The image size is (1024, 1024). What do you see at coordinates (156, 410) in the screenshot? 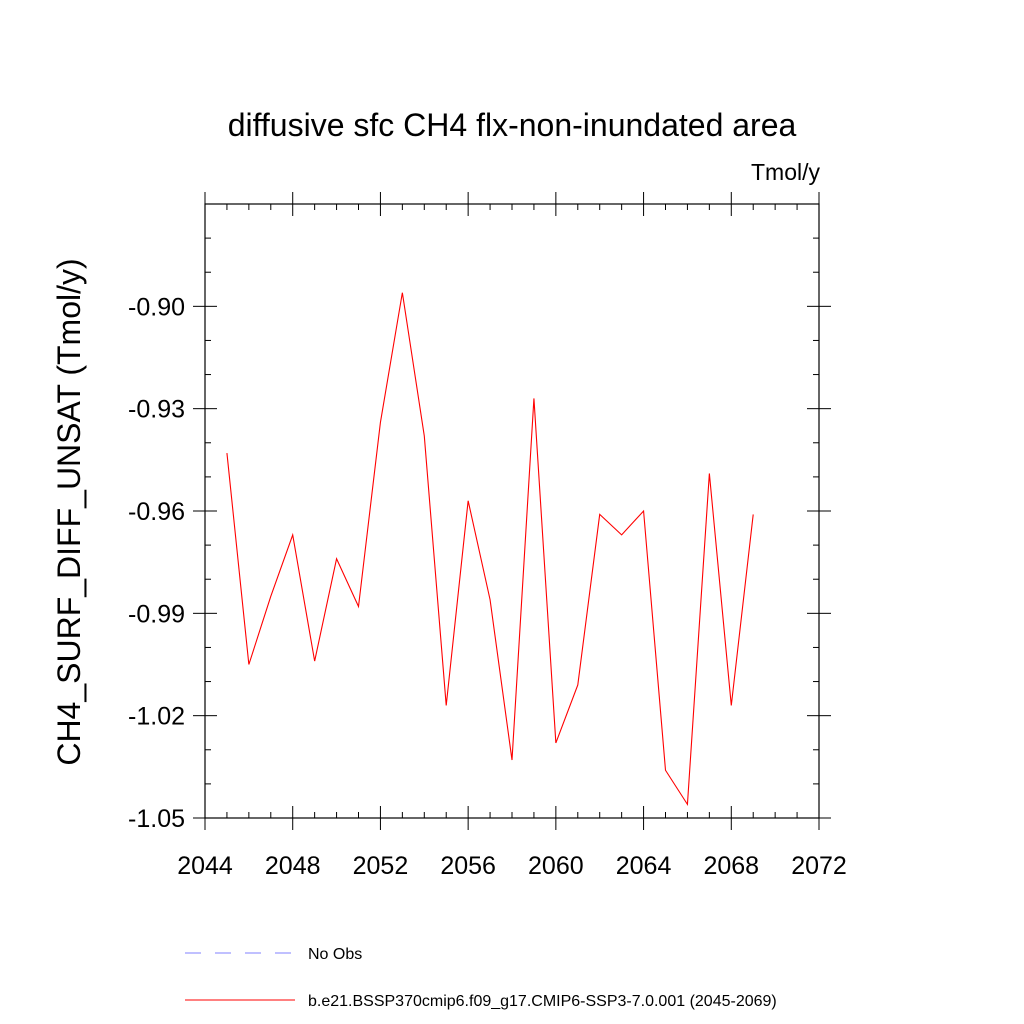
I see `y-tick-label: -0.93` at bounding box center [156, 410].